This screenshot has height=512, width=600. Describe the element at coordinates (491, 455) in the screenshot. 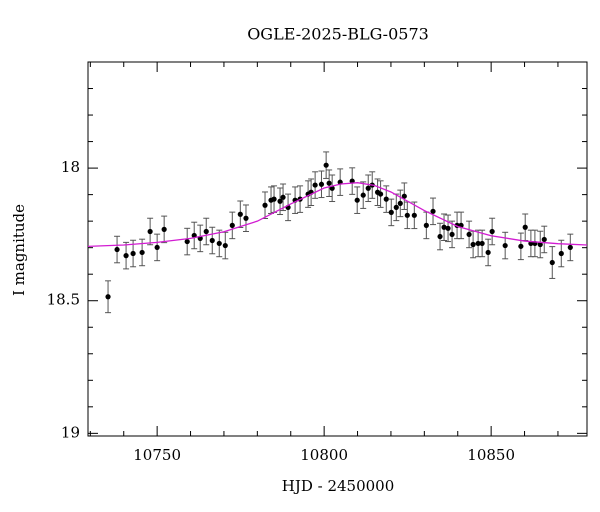

I see `x-tick-label: 10850` at that location.